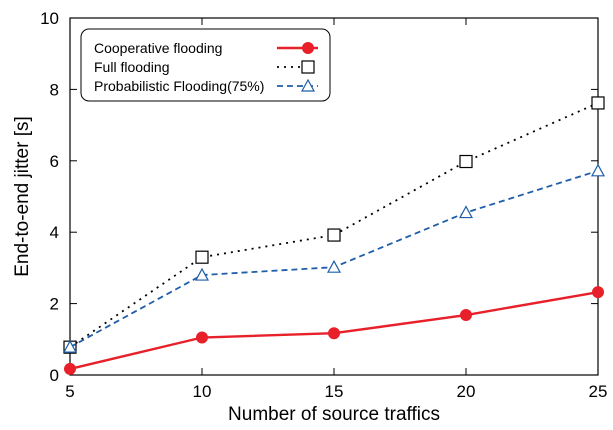 The height and width of the screenshot is (430, 613). What do you see at coordinates (132, 67) in the screenshot?
I see `legend-label: Full flooding` at bounding box center [132, 67].